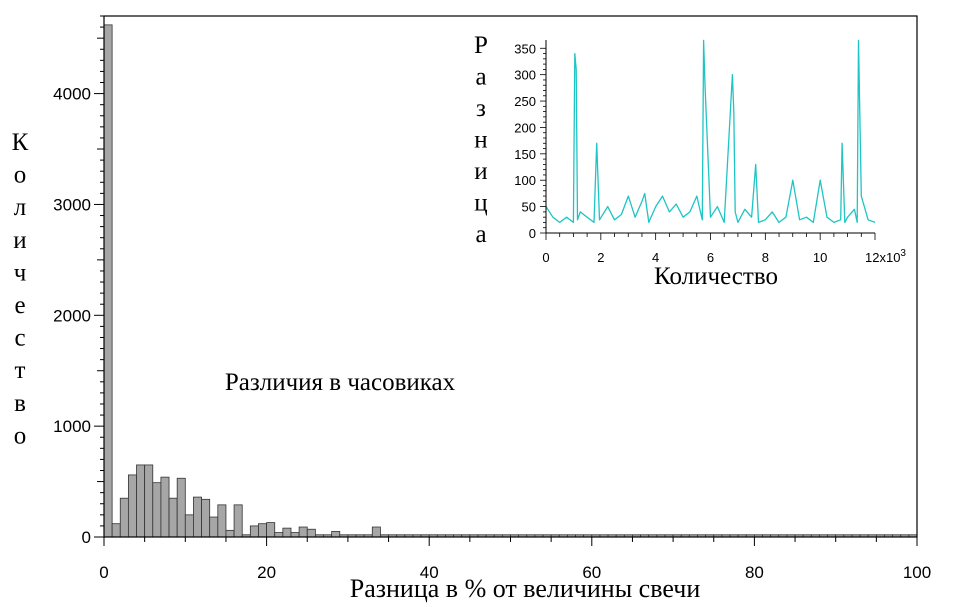 The height and width of the screenshot is (607, 960). Describe the element at coordinates (481, 108) in the screenshot. I see `inset-y-label-char: з` at that location.